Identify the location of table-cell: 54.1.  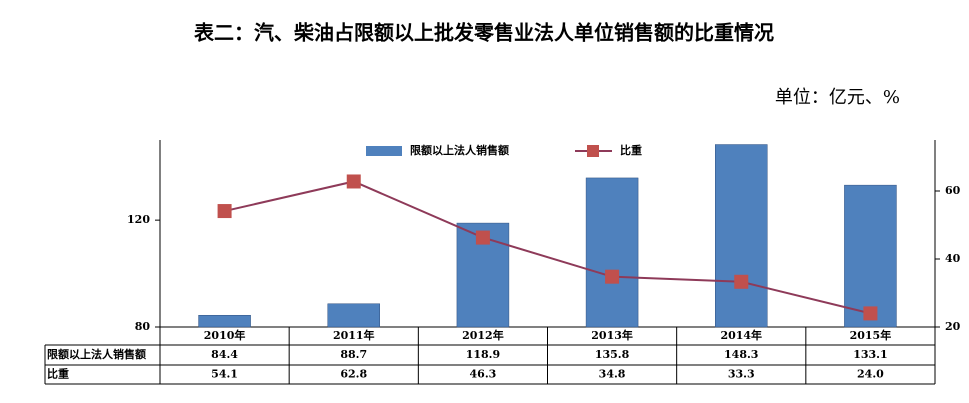
(224, 374).